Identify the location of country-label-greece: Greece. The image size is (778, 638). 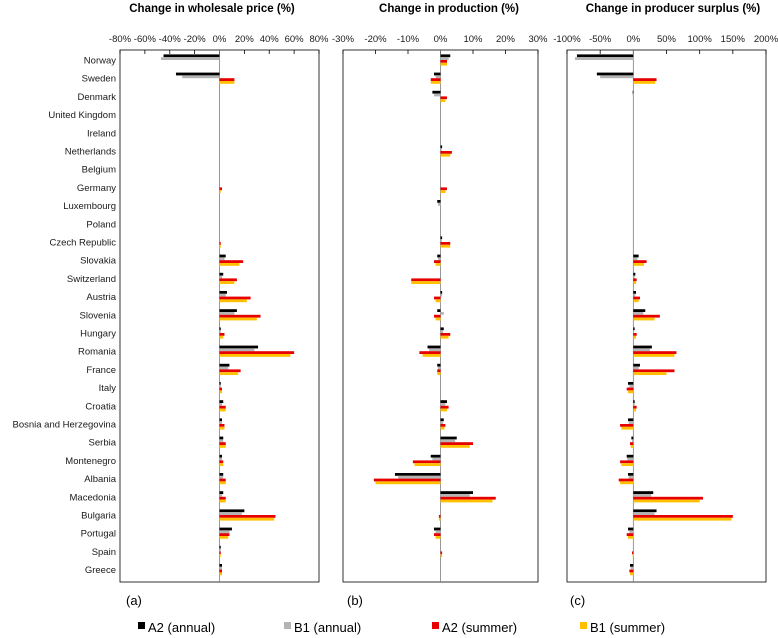
(100, 570).